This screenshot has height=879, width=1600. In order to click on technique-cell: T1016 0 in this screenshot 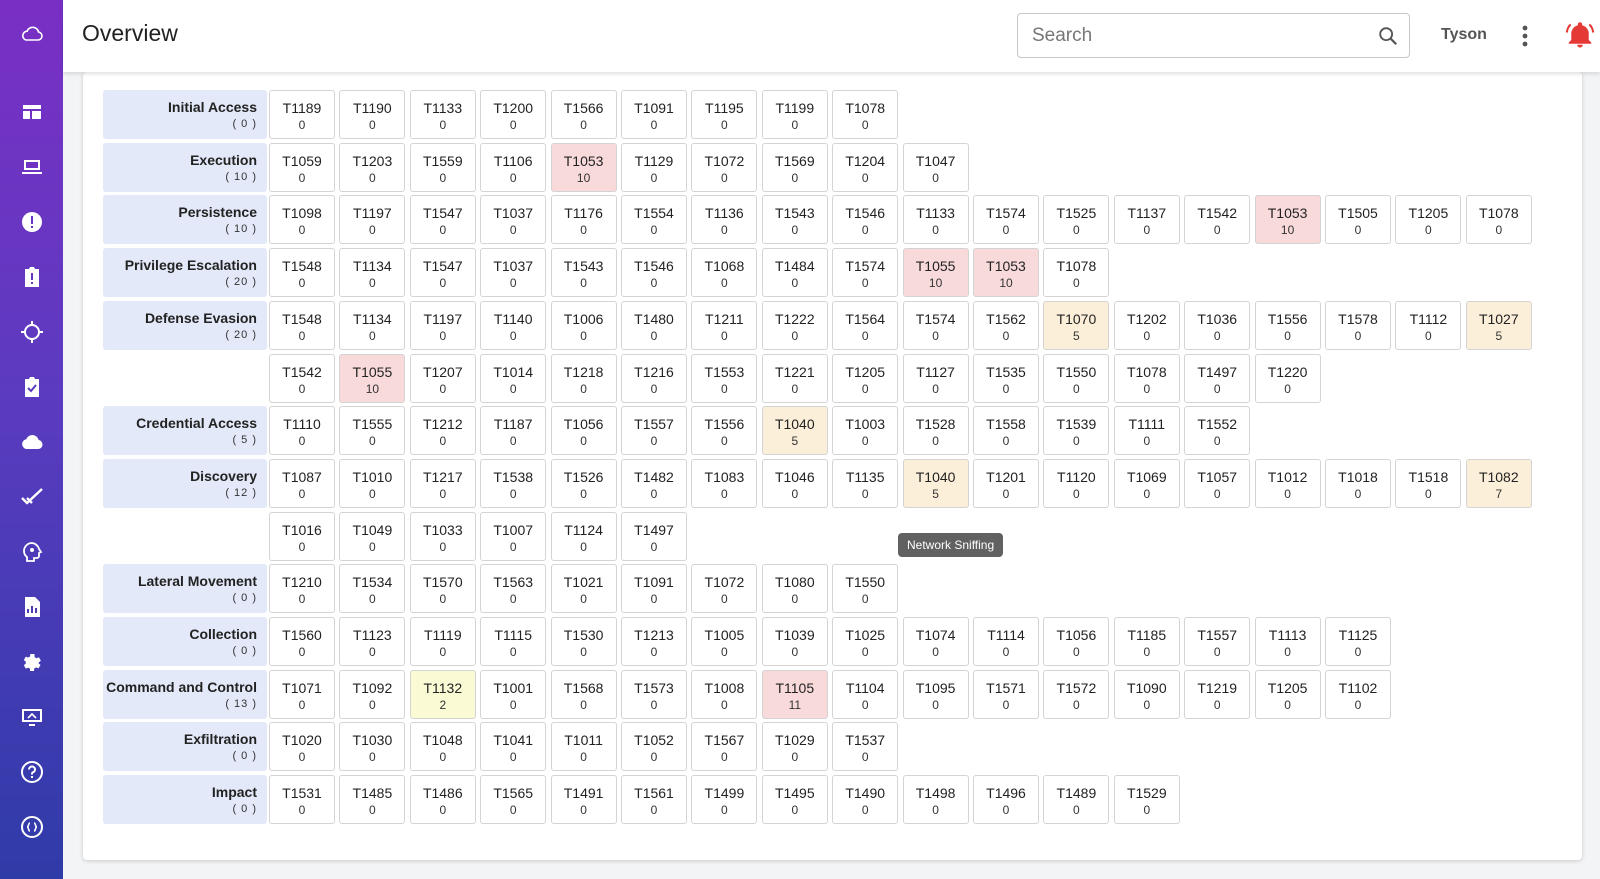, I will do `click(302, 536)`.